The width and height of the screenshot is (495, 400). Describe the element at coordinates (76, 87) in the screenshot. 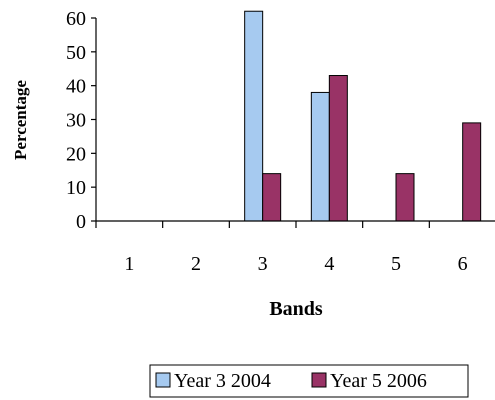

I see `y-tick-label: 40` at that location.